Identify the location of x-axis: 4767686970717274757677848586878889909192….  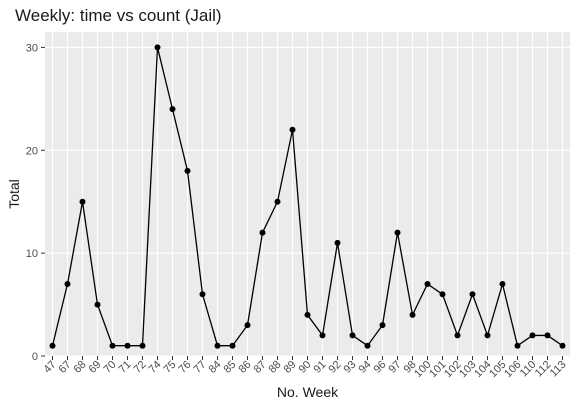
(305, 368).